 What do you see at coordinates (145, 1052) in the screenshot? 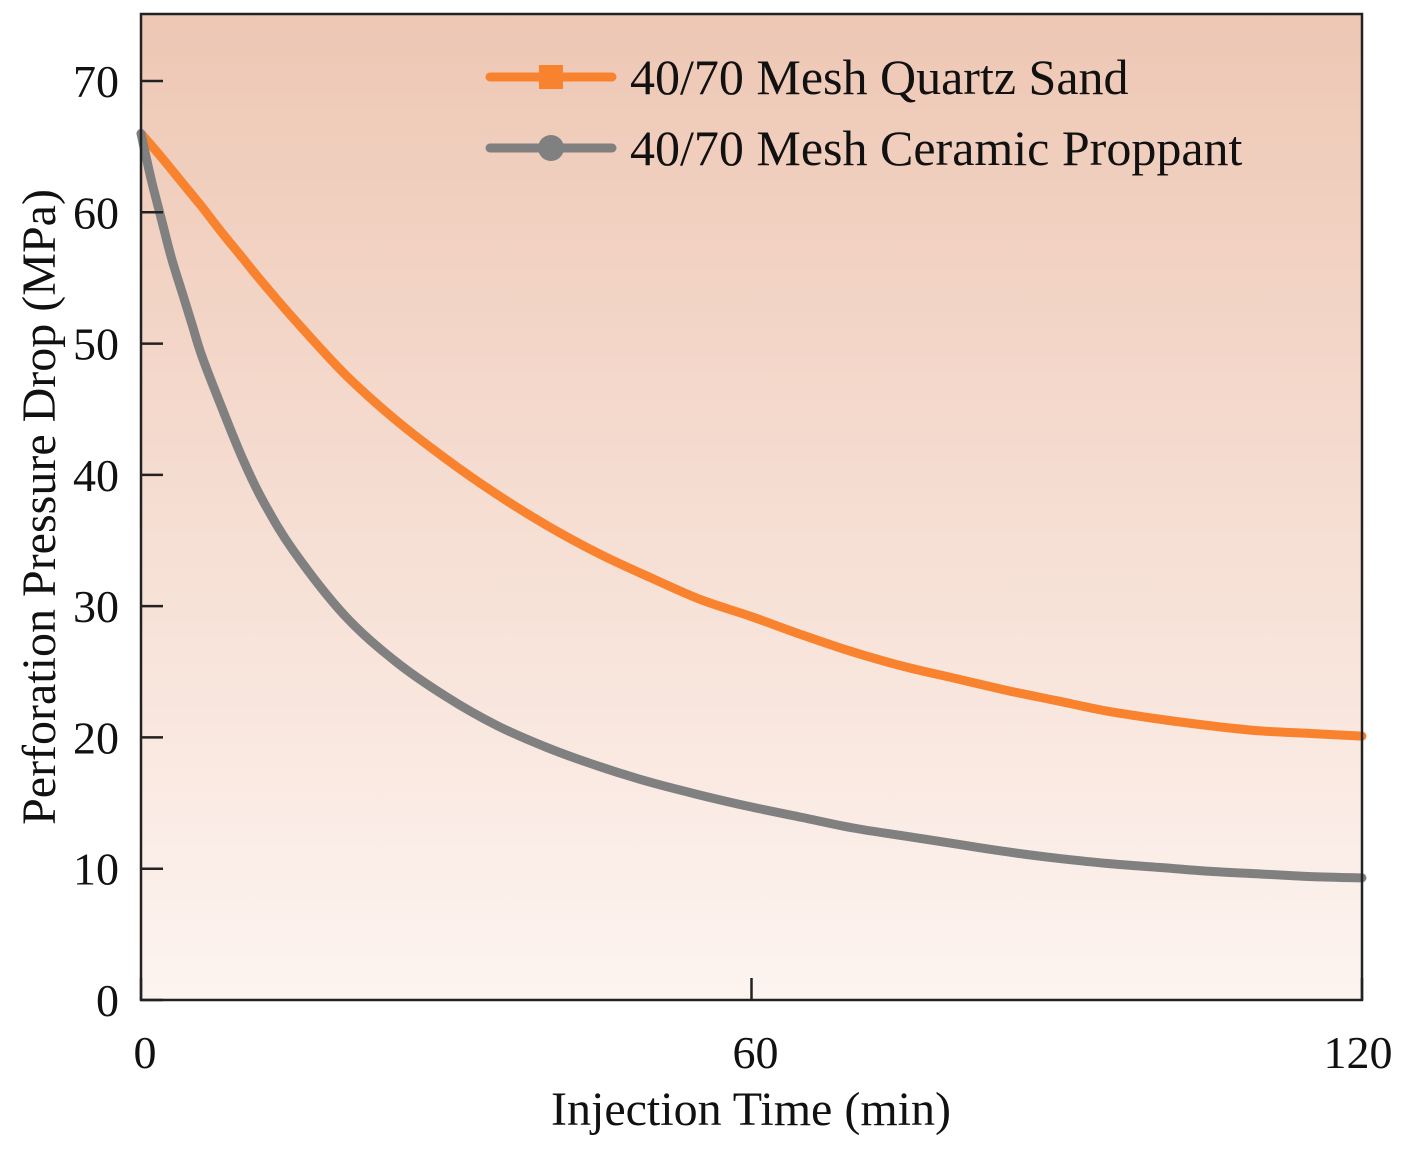
I see `x-tick-label: 0` at bounding box center [145, 1052].